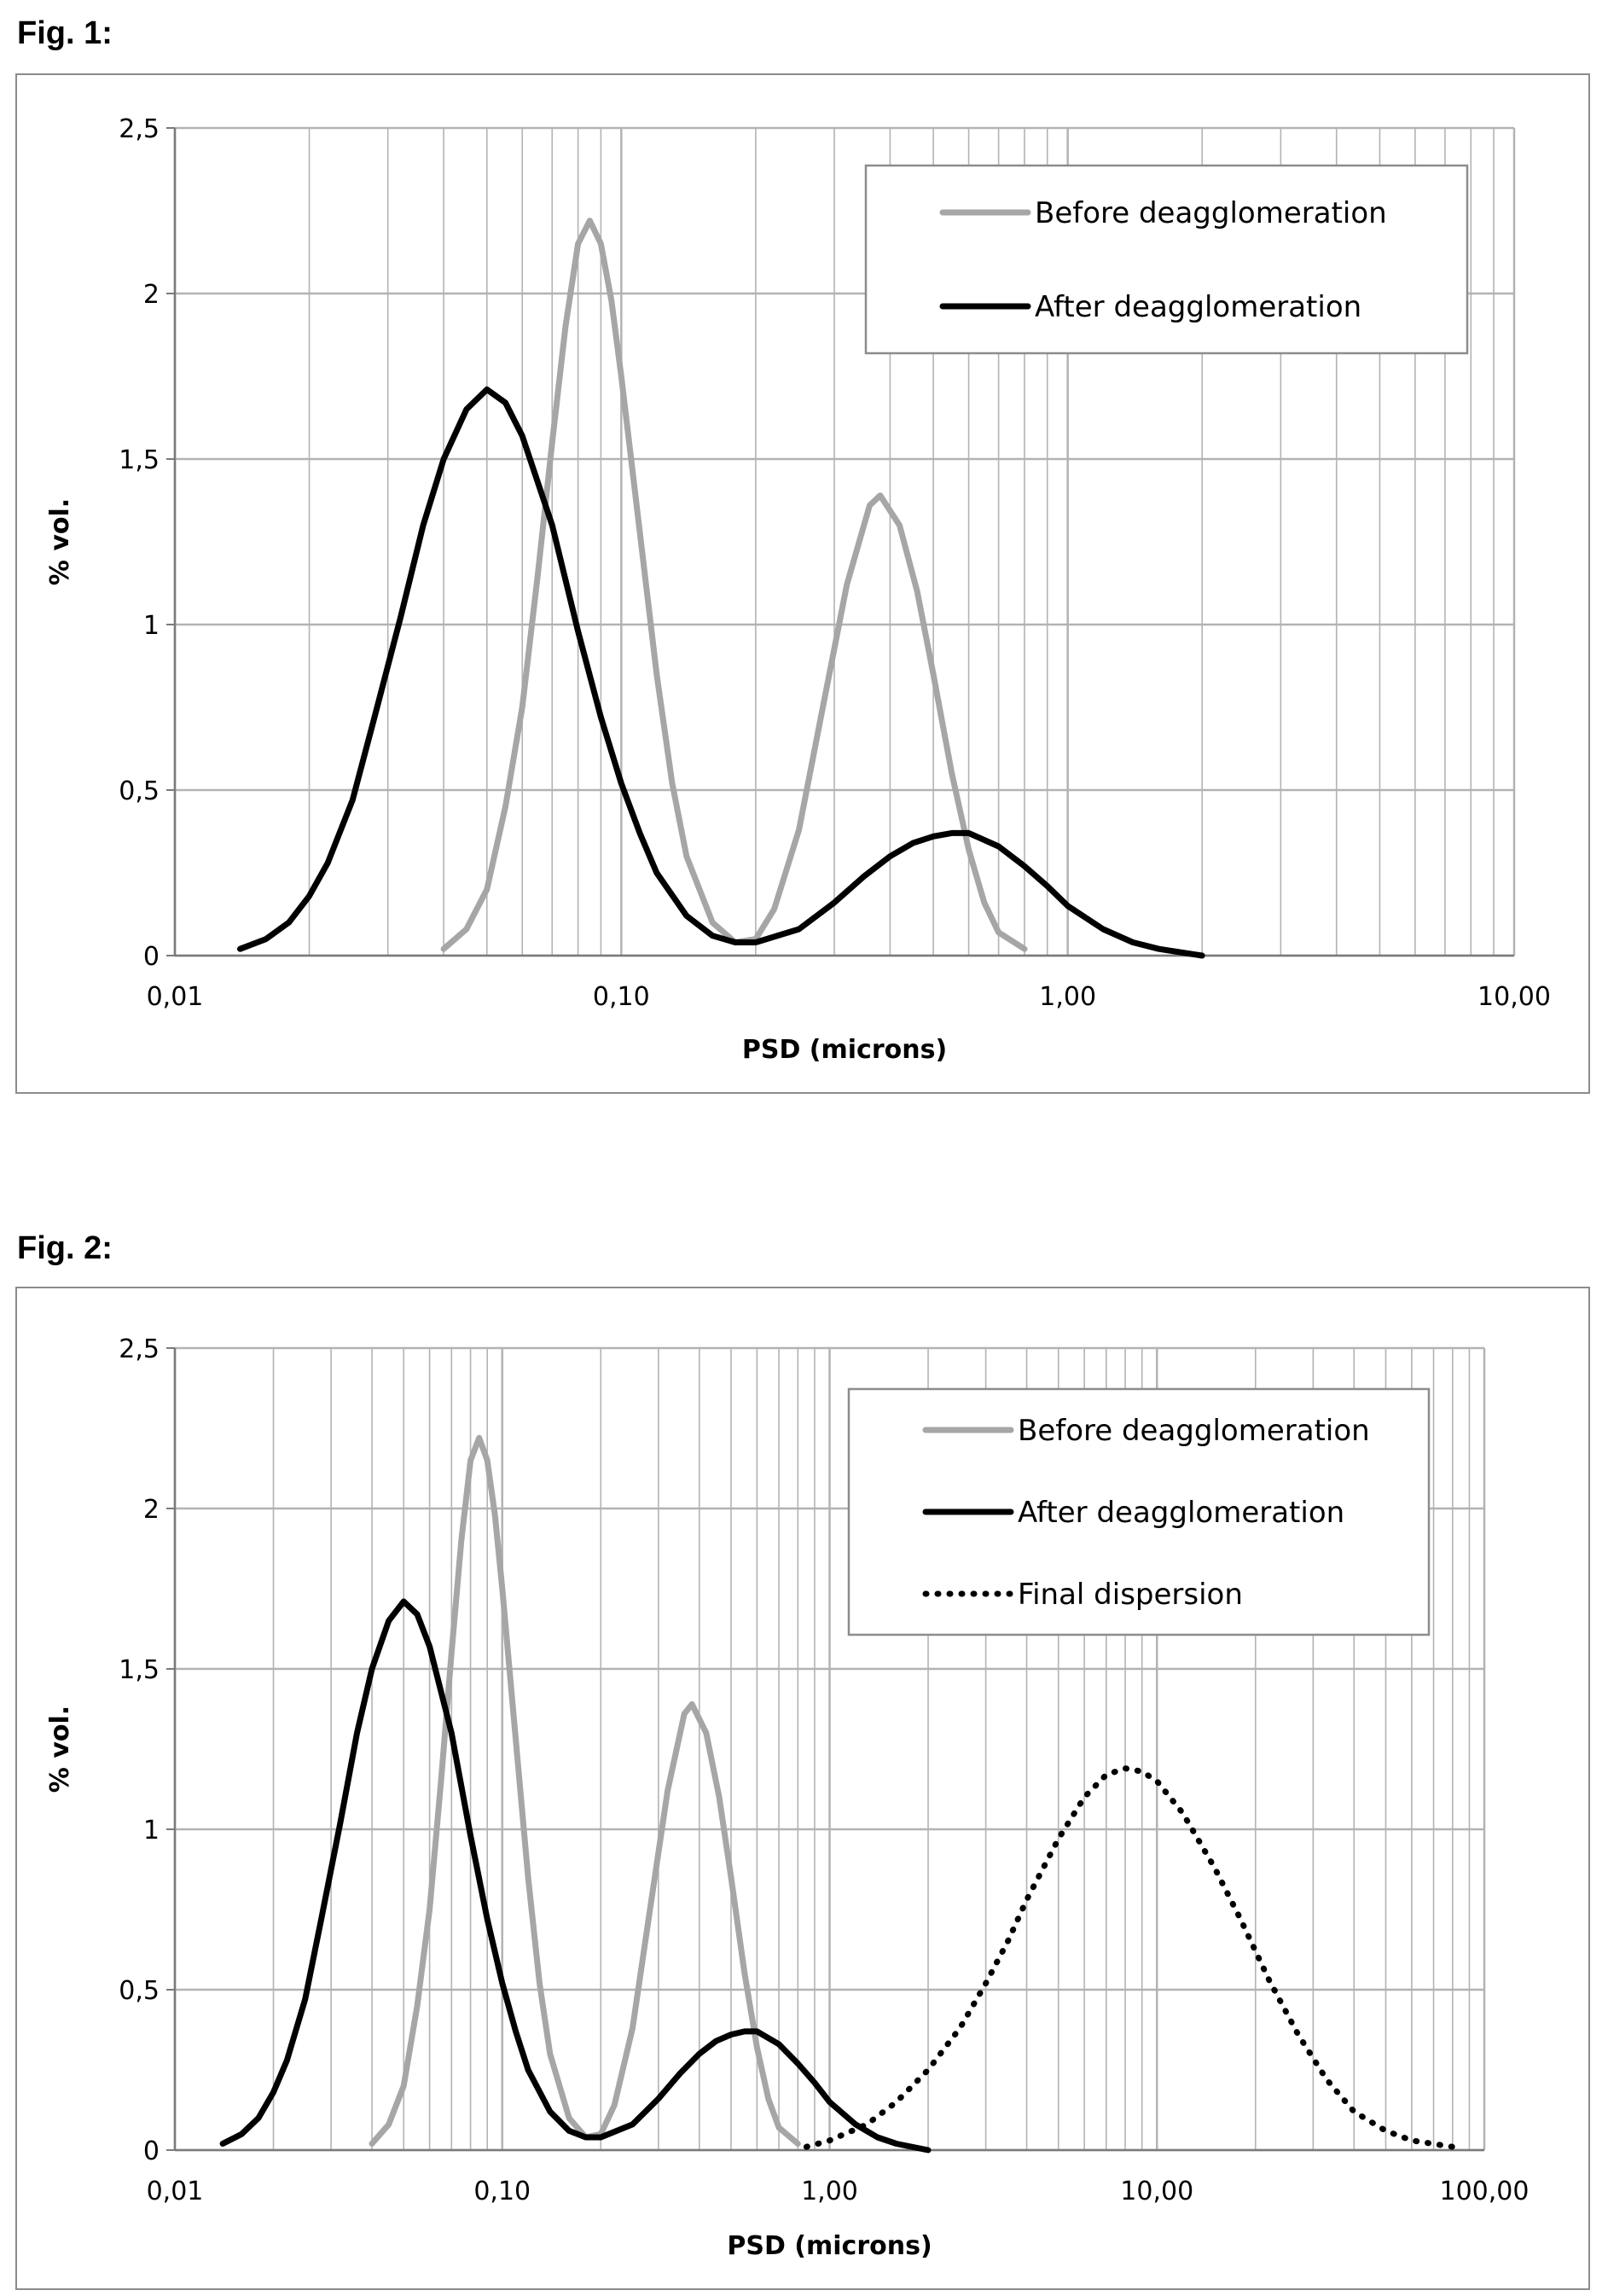 This screenshot has height=2296, width=1608. I want to click on legend-box, so click(1166, 259).